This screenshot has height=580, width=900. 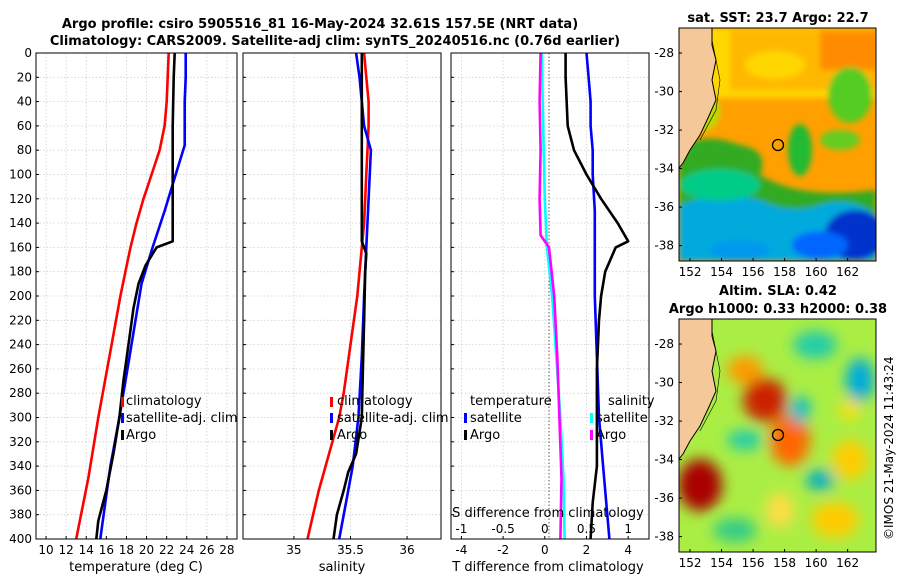 What do you see at coordinates (126, 550) in the screenshot?
I see `x-tick-label: 18` at bounding box center [126, 550].